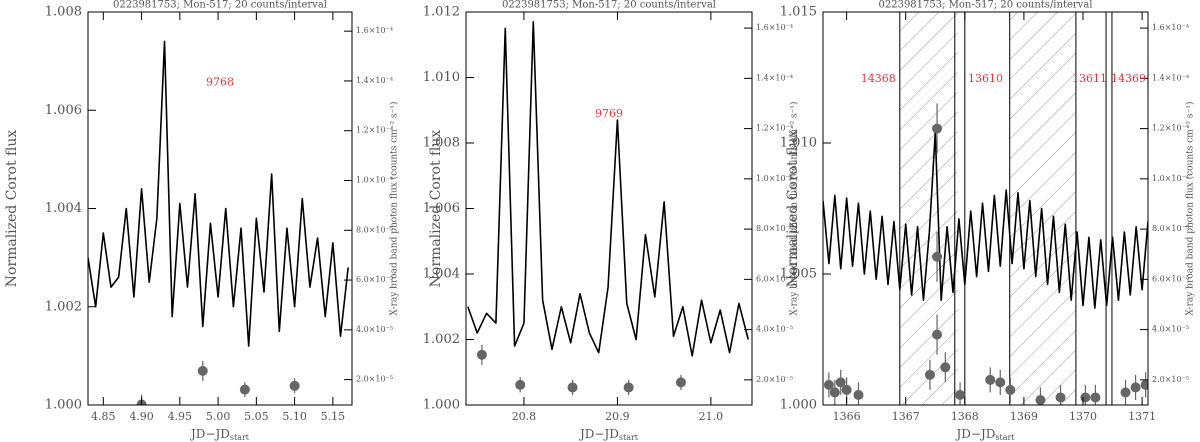 The height and width of the screenshot is (442, 1200). Describe the element at coordinates (524, 416) in the screenshot. I see `x-tick-label: 20.8` at that location.